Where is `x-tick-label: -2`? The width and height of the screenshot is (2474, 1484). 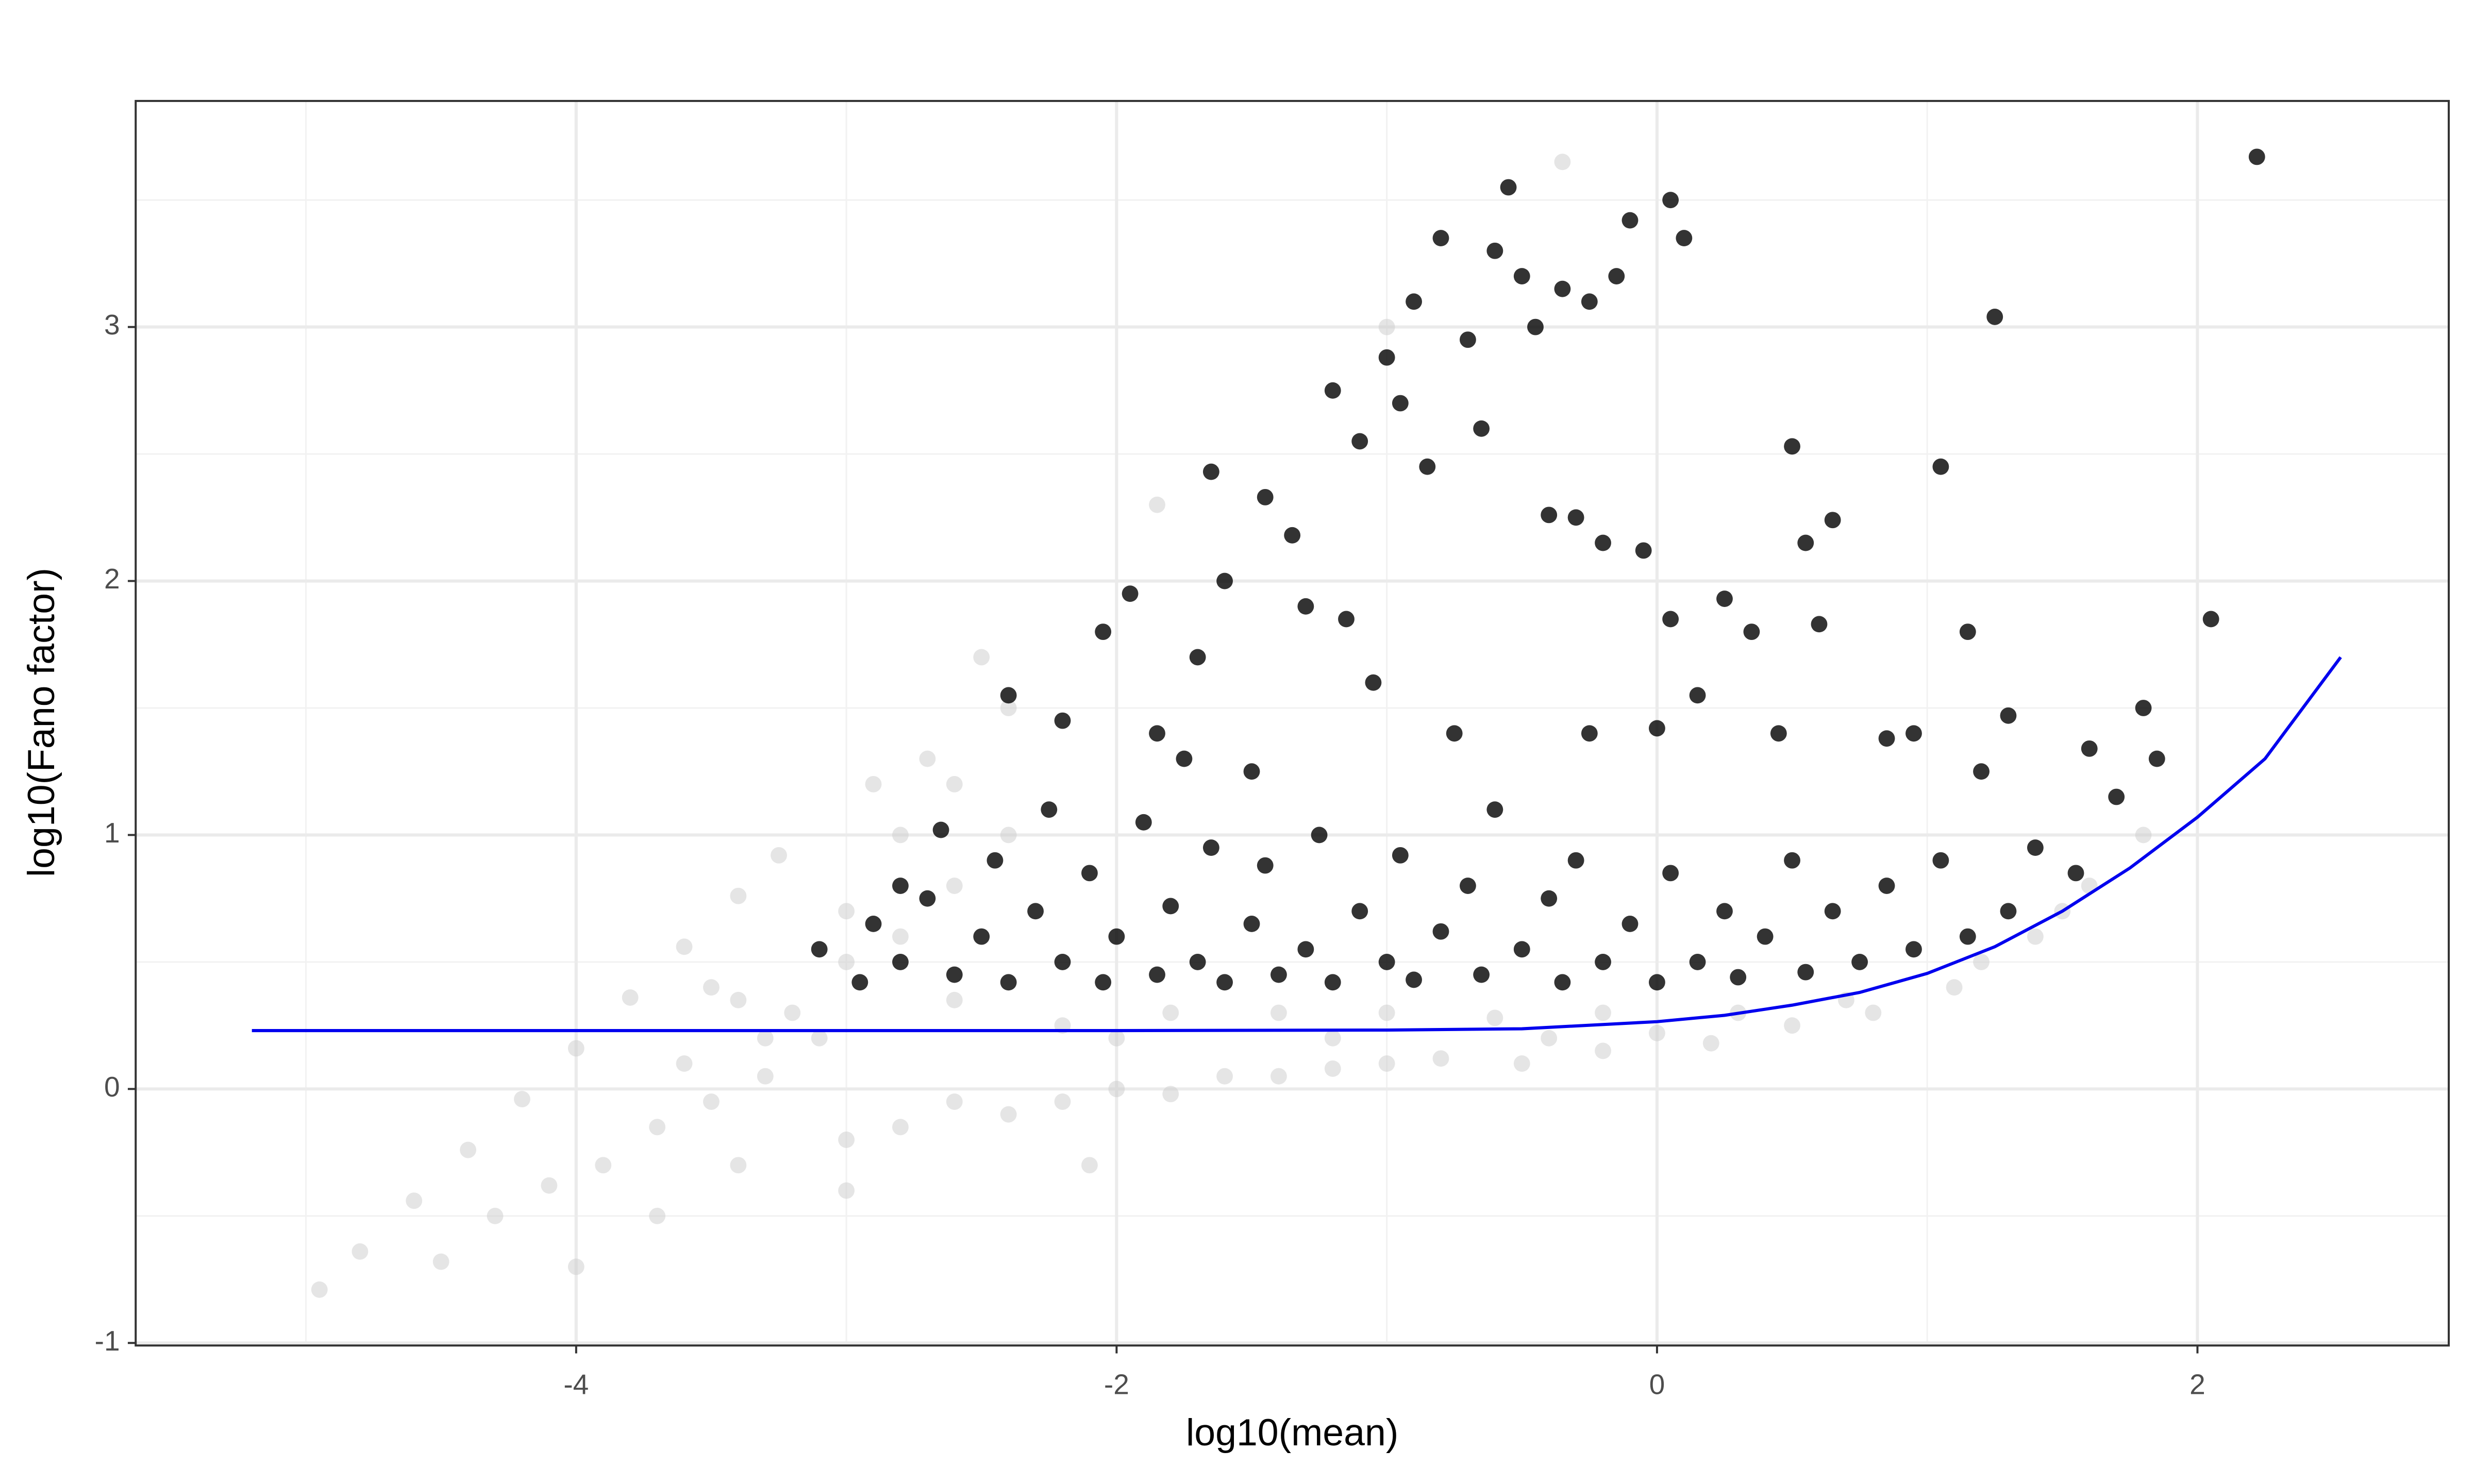 x-tick-label: -2 is located at coordinates (1116, 1384).